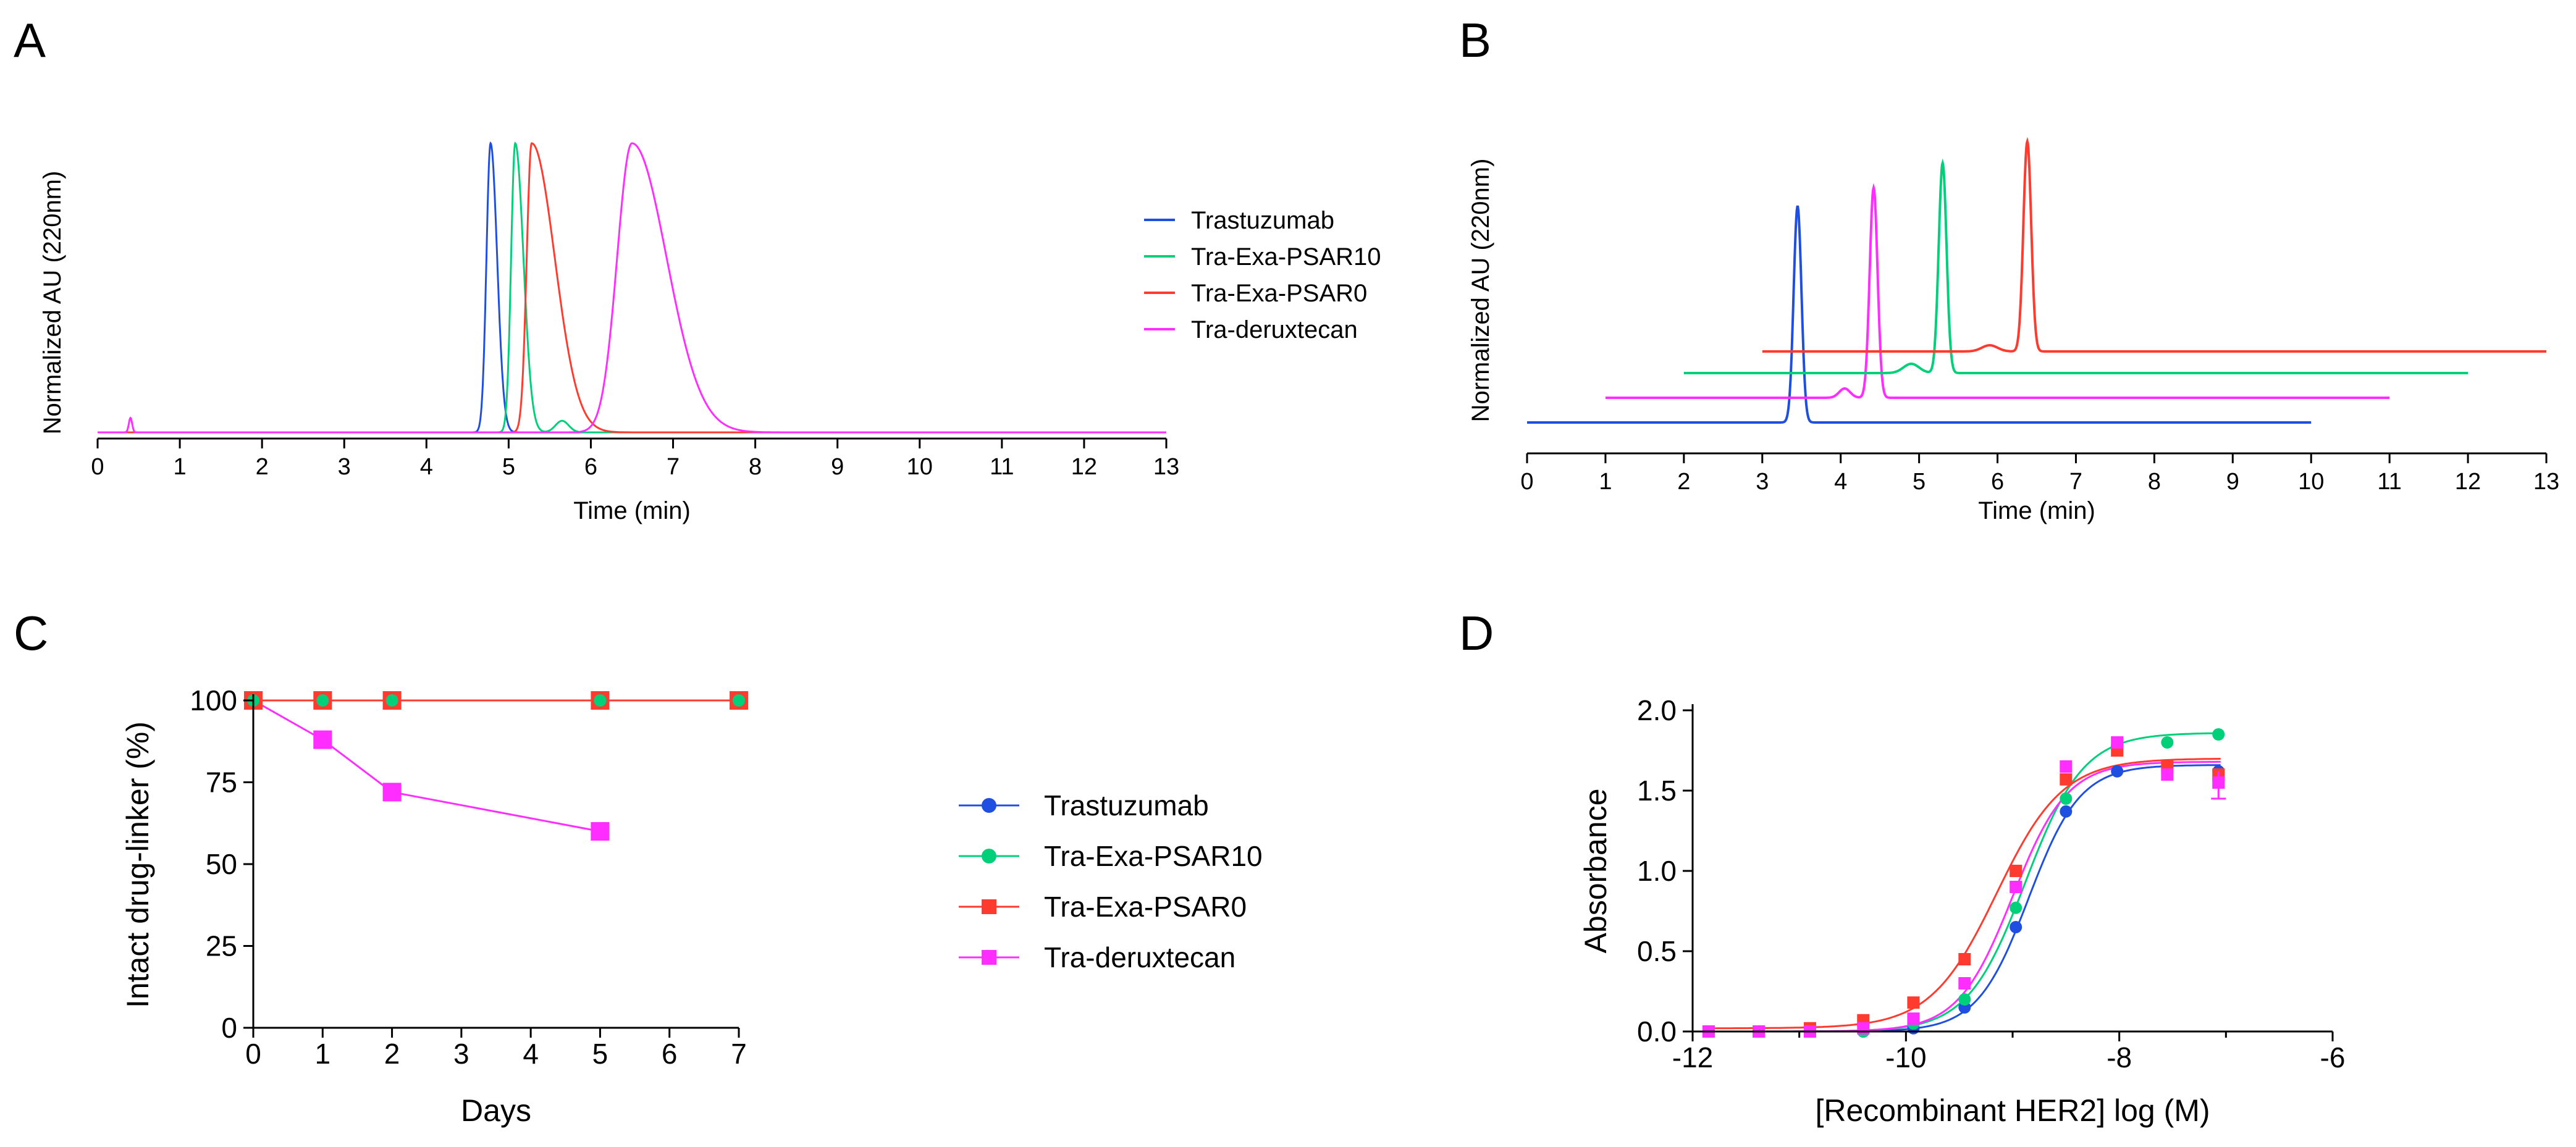 This screenshot has width=2576, height=1147. What do you see at coordinates (1595, 871) in the screenshot?
I see `y-axis-title: Absorbance` at bounding box center [1595, 871].